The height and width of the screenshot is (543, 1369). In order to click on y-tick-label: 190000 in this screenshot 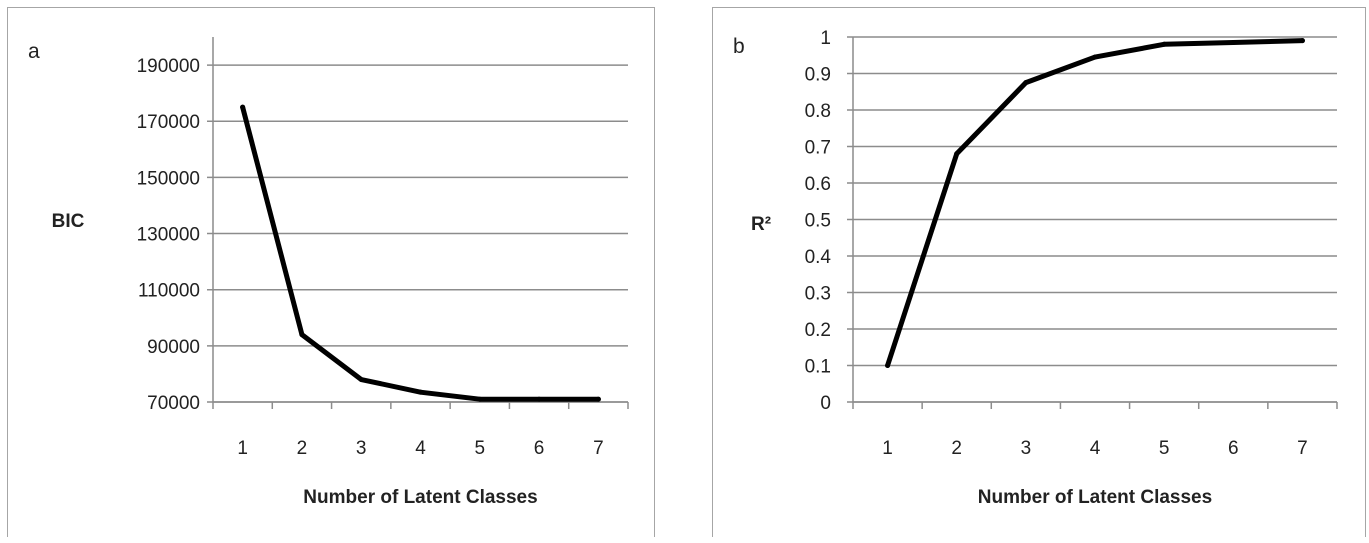, I will do `click(168, 66)`.